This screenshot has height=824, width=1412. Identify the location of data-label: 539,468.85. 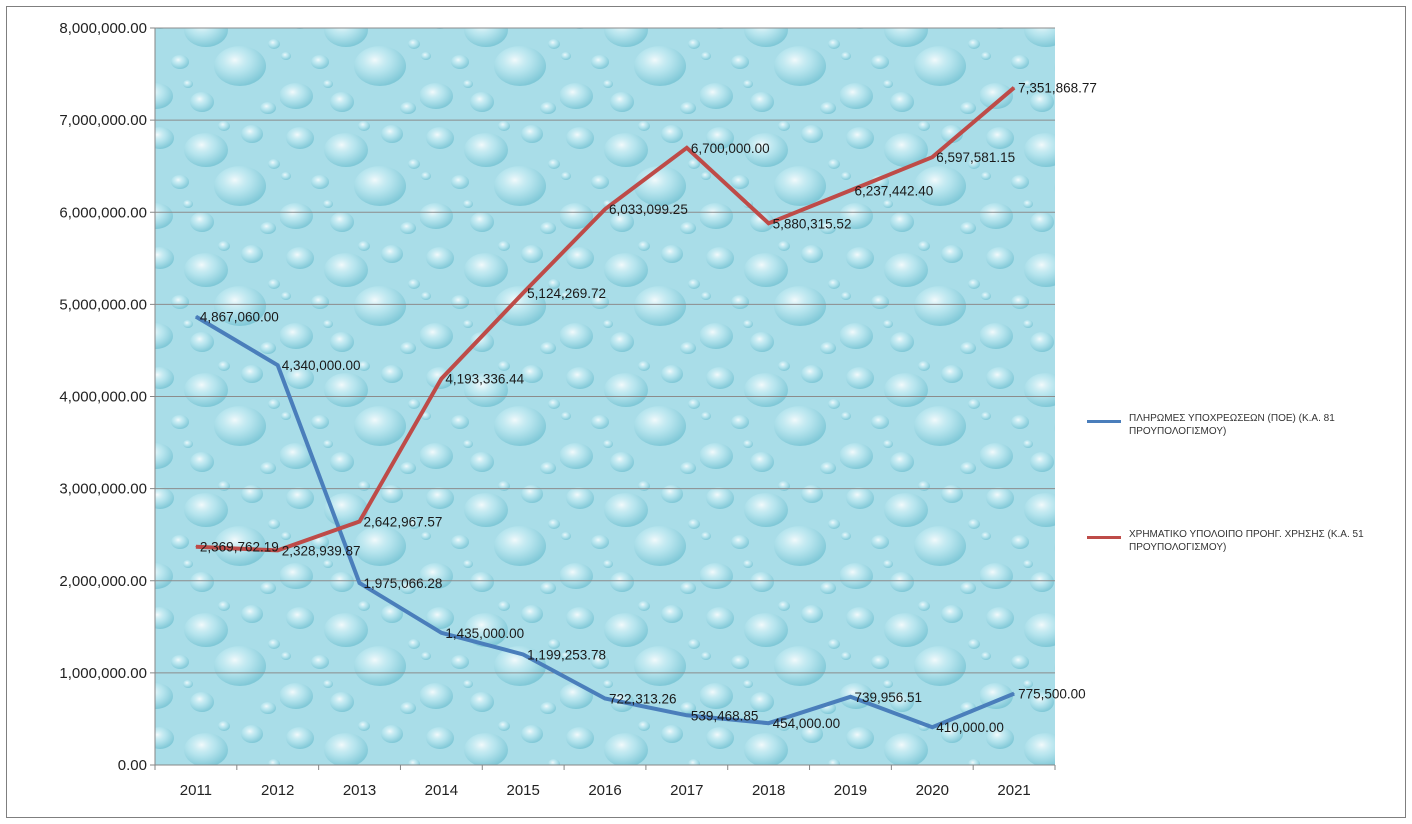
(725, 715).